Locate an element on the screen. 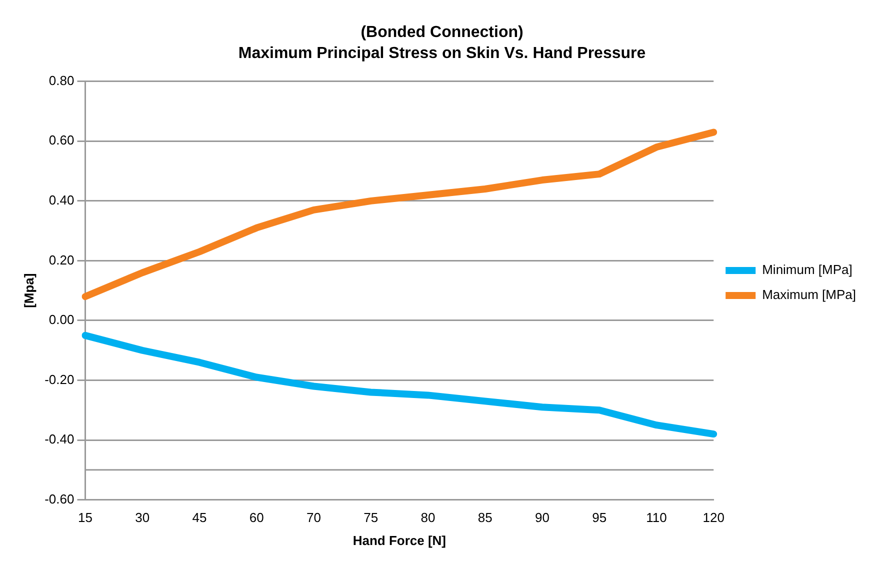  y-tick-label: 0.00 is located at coordinates (61, 320).